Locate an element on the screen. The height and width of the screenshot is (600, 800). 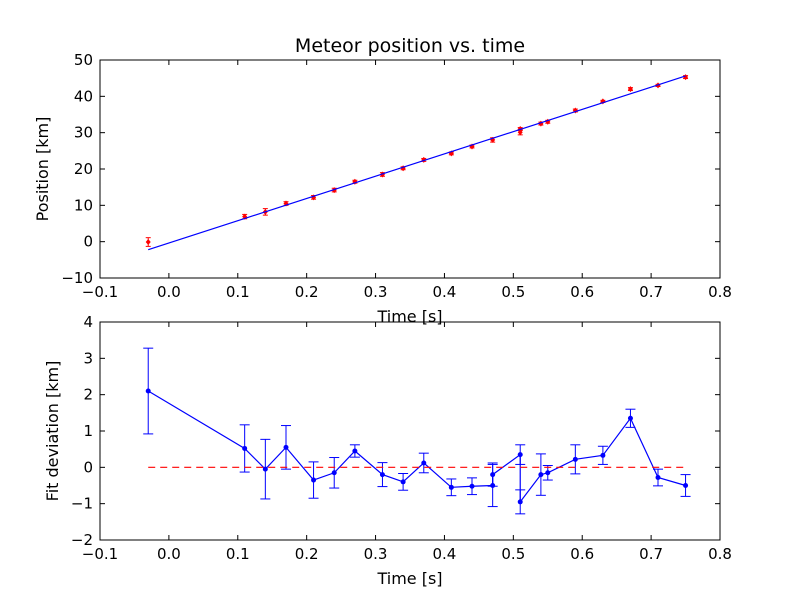
y-tick-label: 20 is located at coordinates (83, 169).